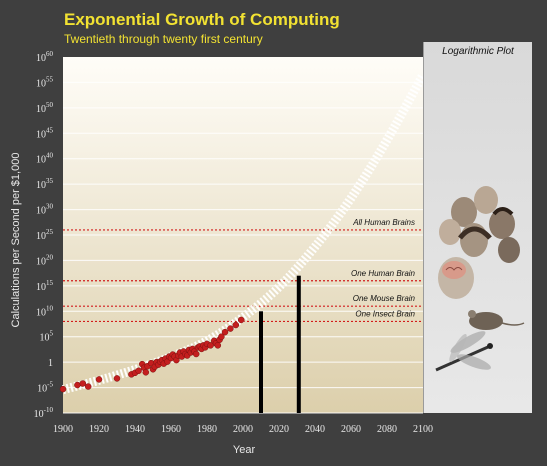 The width and height of the screenshot is (547, 466). Describe the element at coordinates (45, 184) in the screenshot. I see `y-tick-label: 1035` at that location.